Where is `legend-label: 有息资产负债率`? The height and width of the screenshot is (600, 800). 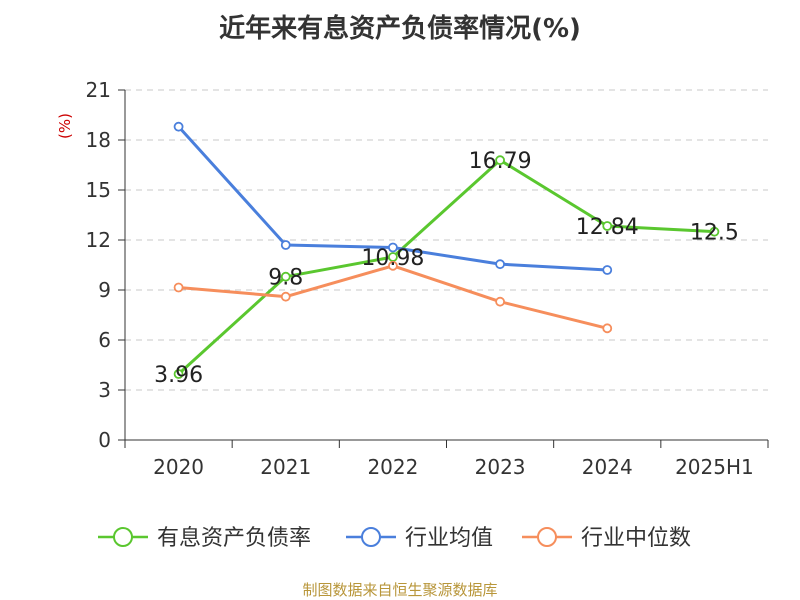 legend-label: 有息资产负债率 is located at coordinates (234, 538).